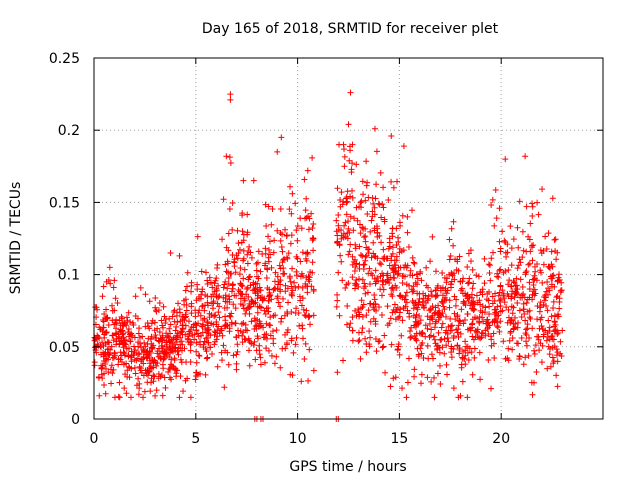 The height and width of the screenshot is (480, 640). What do you see at coordinates (94, 439) in the screenshot?
I see `x-tick-label: 0` at bounding box center [94, 439].